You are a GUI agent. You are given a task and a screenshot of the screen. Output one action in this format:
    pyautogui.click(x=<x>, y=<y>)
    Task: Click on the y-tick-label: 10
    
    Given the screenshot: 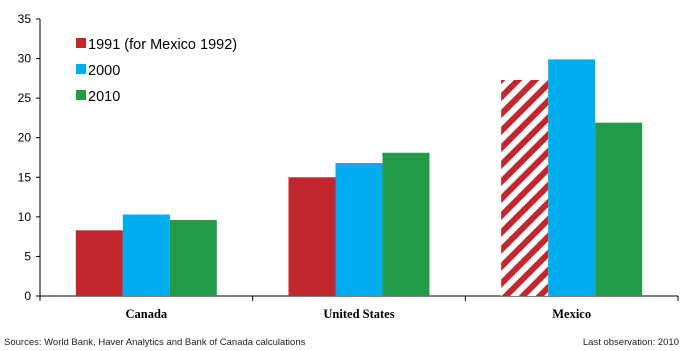 What is the action you would take?
    pyautogui.click(x=25, y=217)
    